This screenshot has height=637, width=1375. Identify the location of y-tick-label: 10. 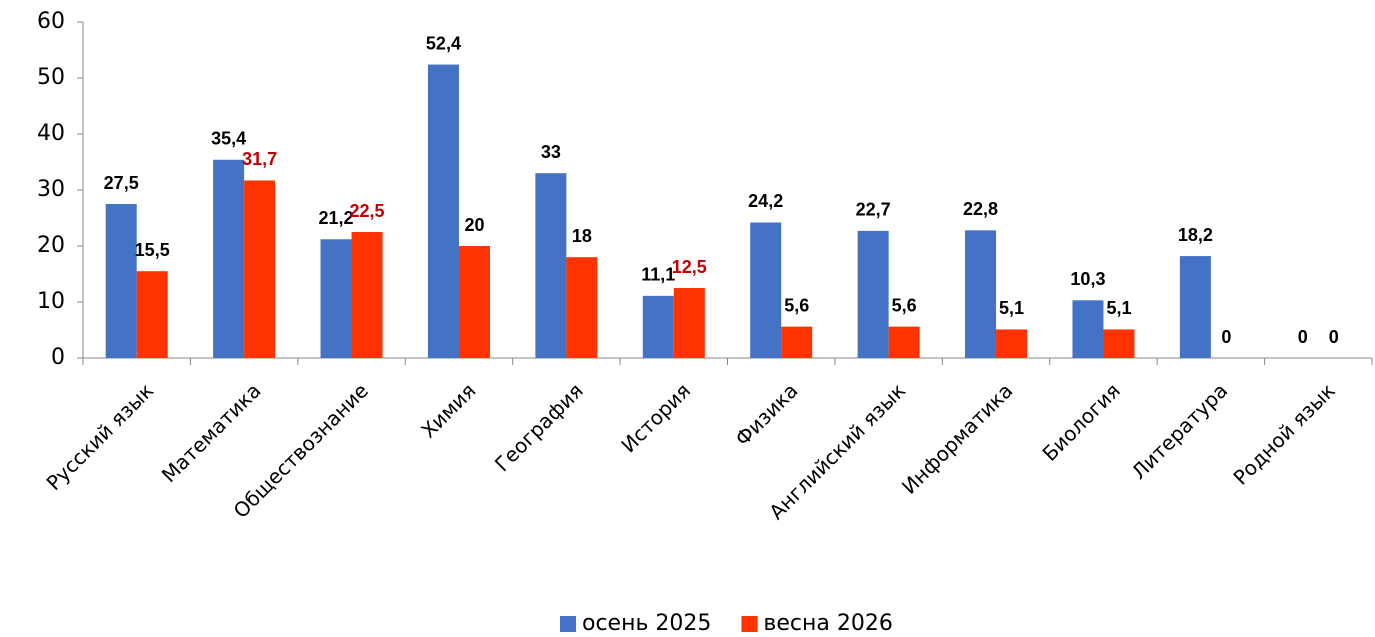
(51, 301).